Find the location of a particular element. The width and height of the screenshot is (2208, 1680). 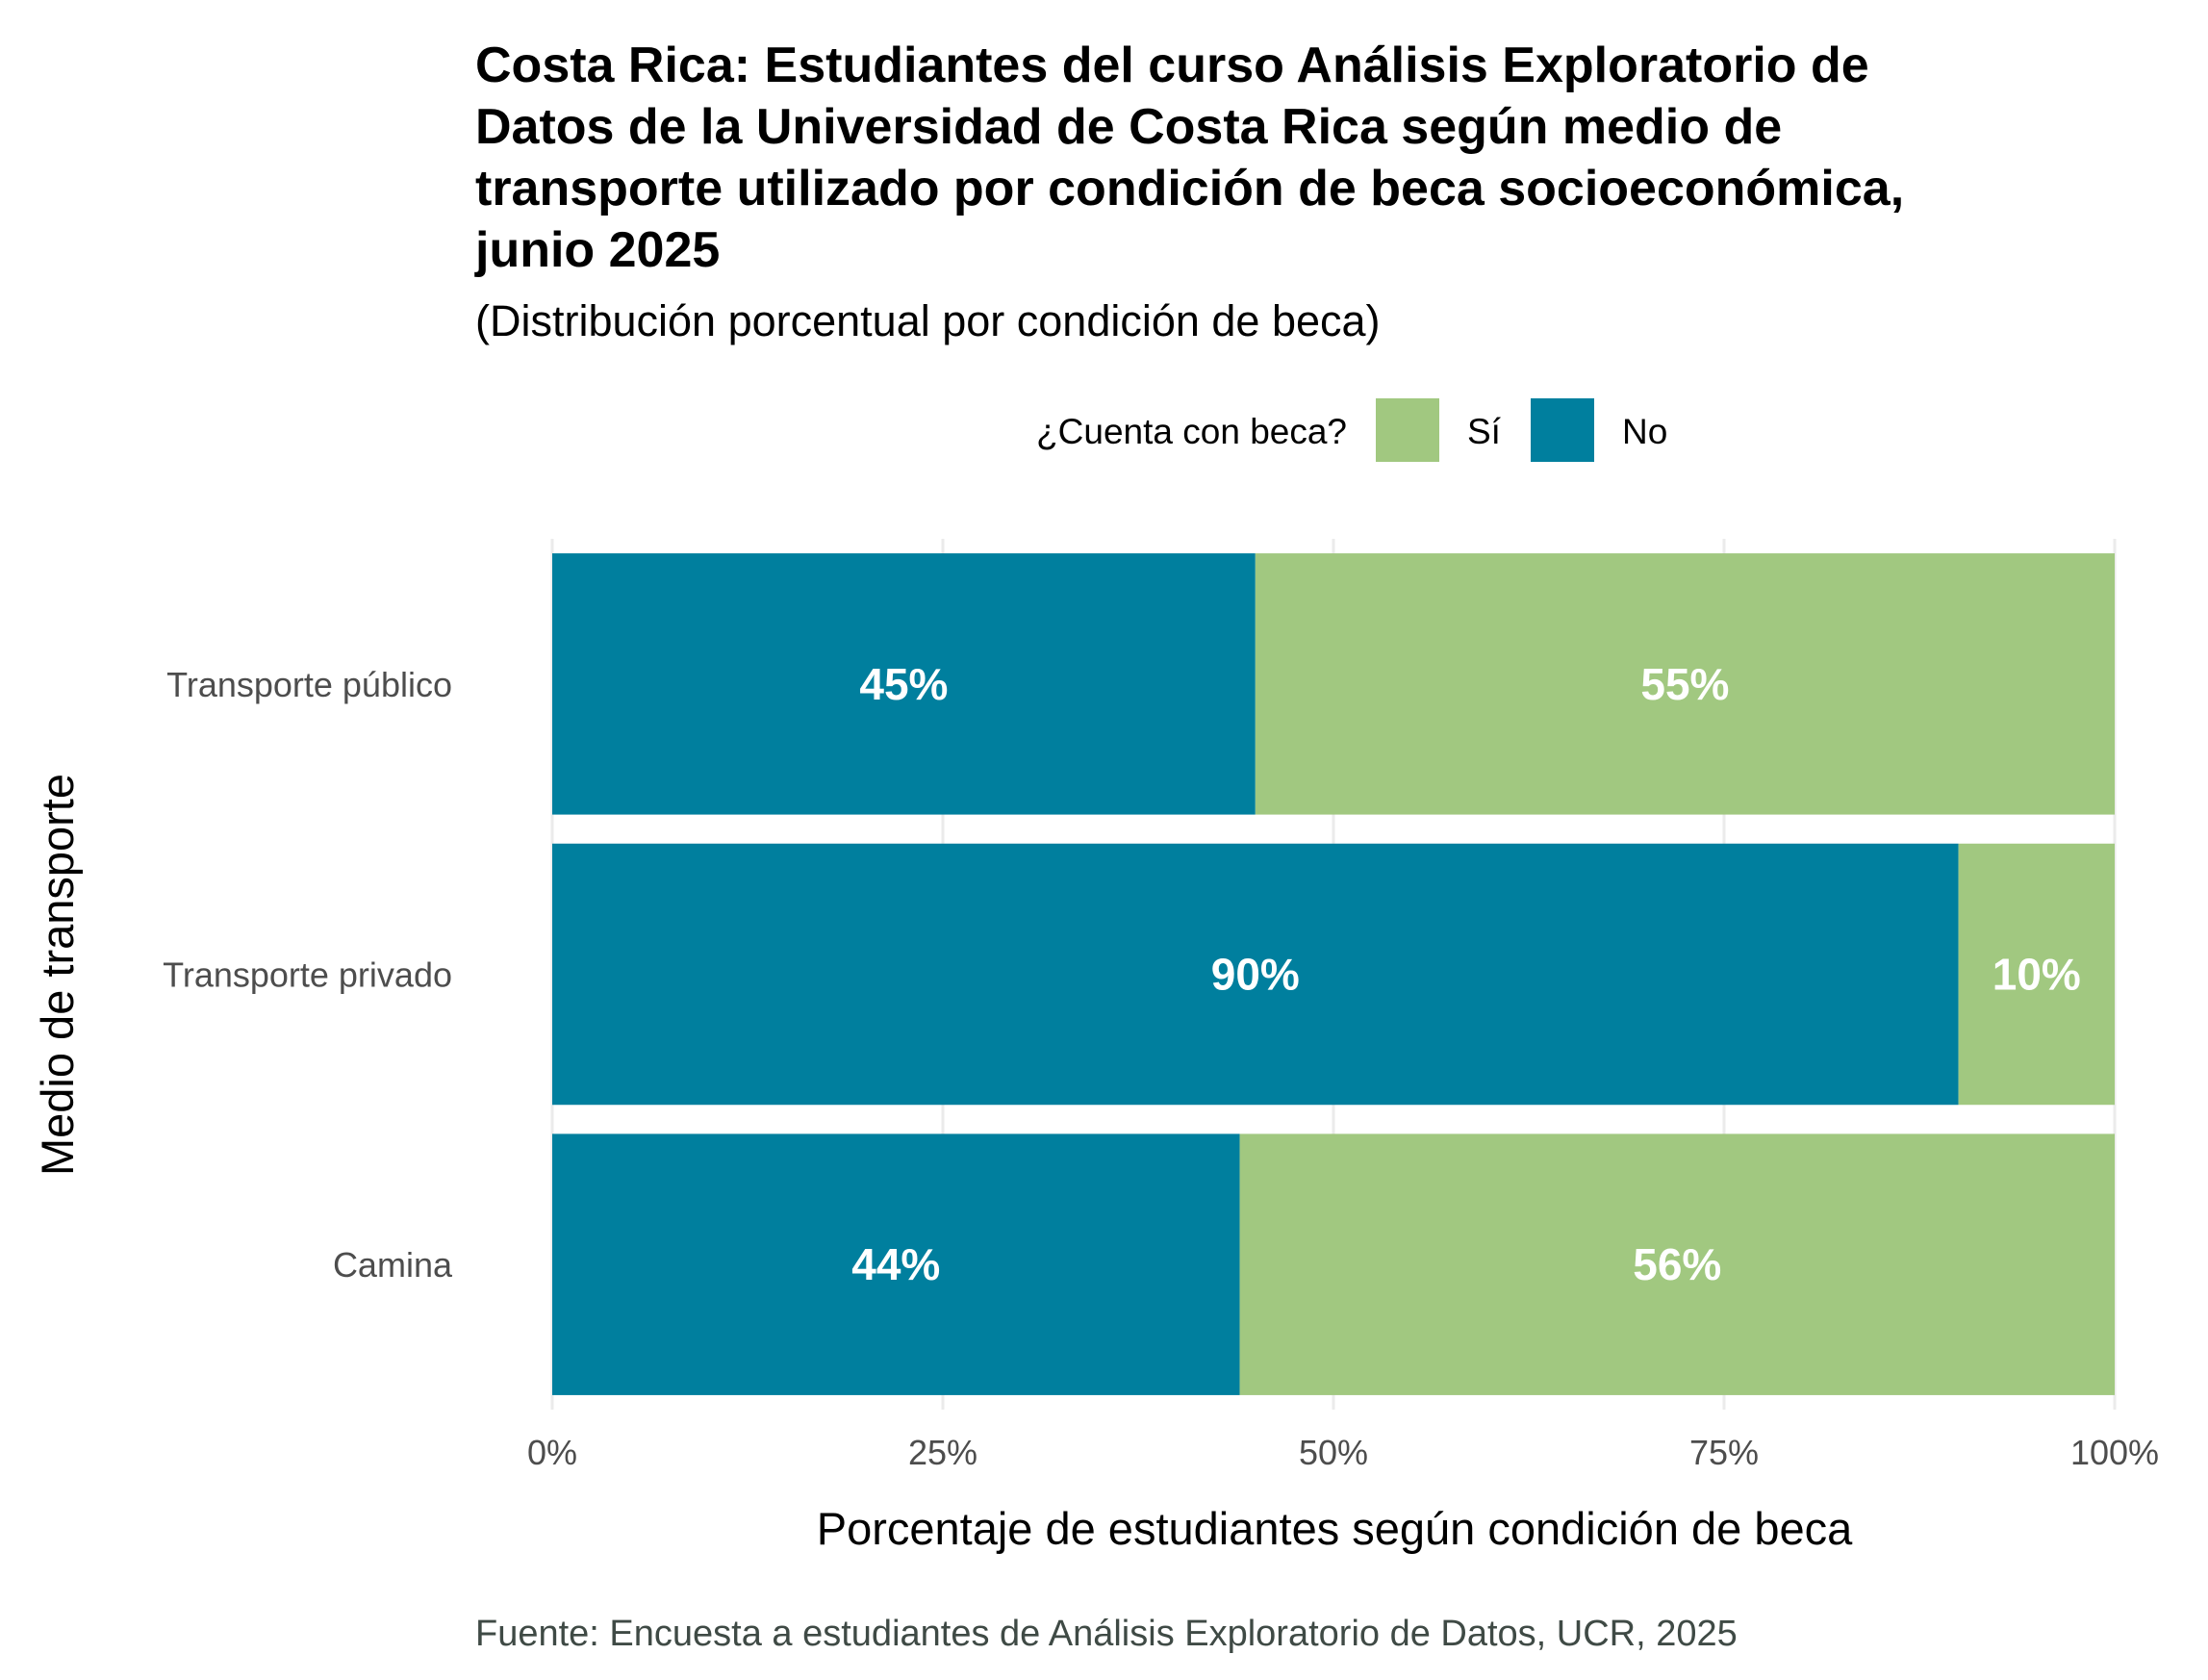

bar-camina-no is located at coordinates (896, 1264).